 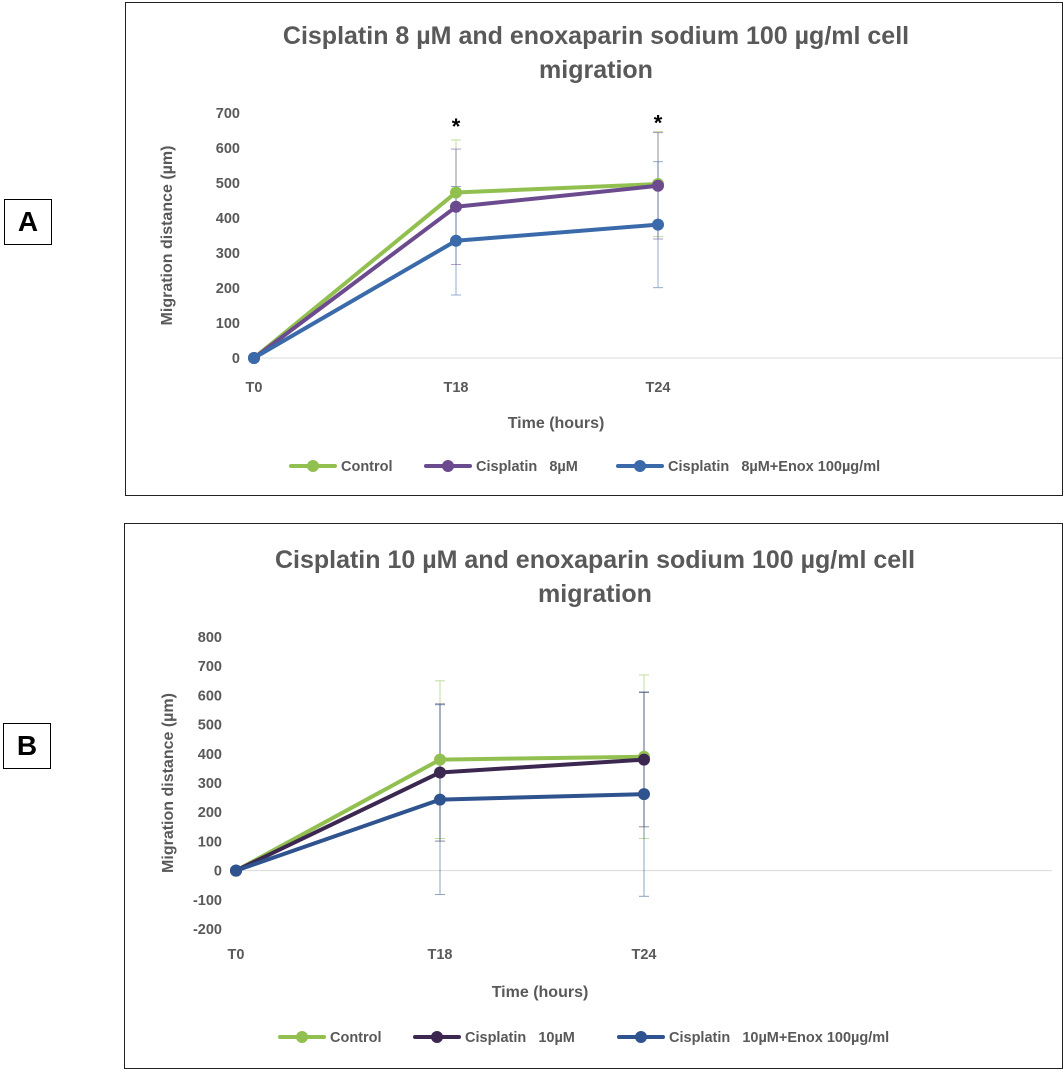 What do you see at coordinates (210, 638) in the screenshot?
I see `y-tick-label: 800` at bounding box center [210, 638].